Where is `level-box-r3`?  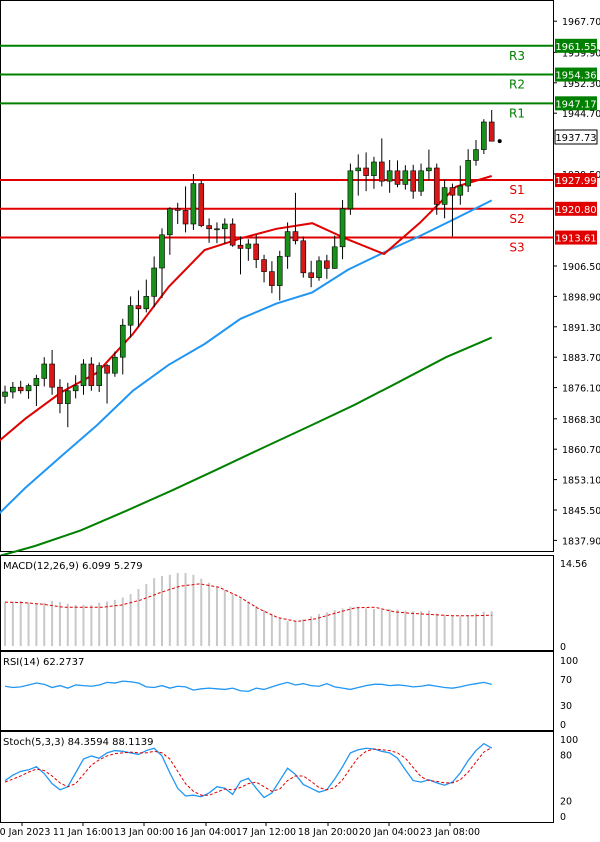 level-box-r3 is located at coordinates (576, 45).